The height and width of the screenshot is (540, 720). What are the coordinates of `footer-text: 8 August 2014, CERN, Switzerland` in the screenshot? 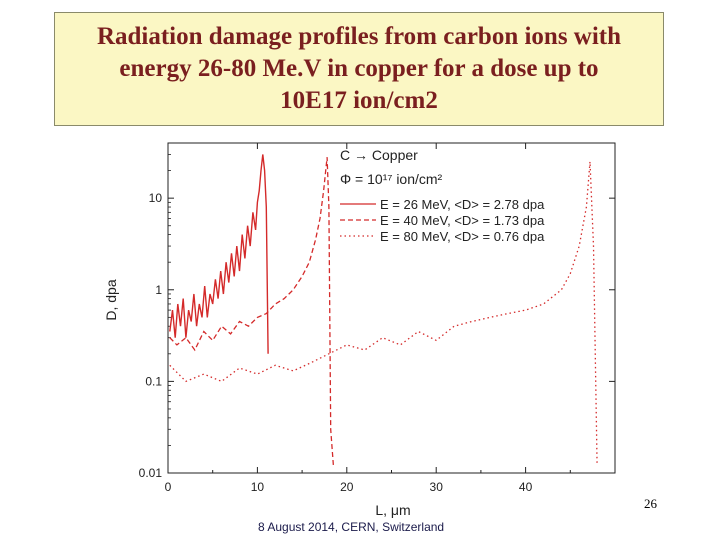 It's located at (351, 527).